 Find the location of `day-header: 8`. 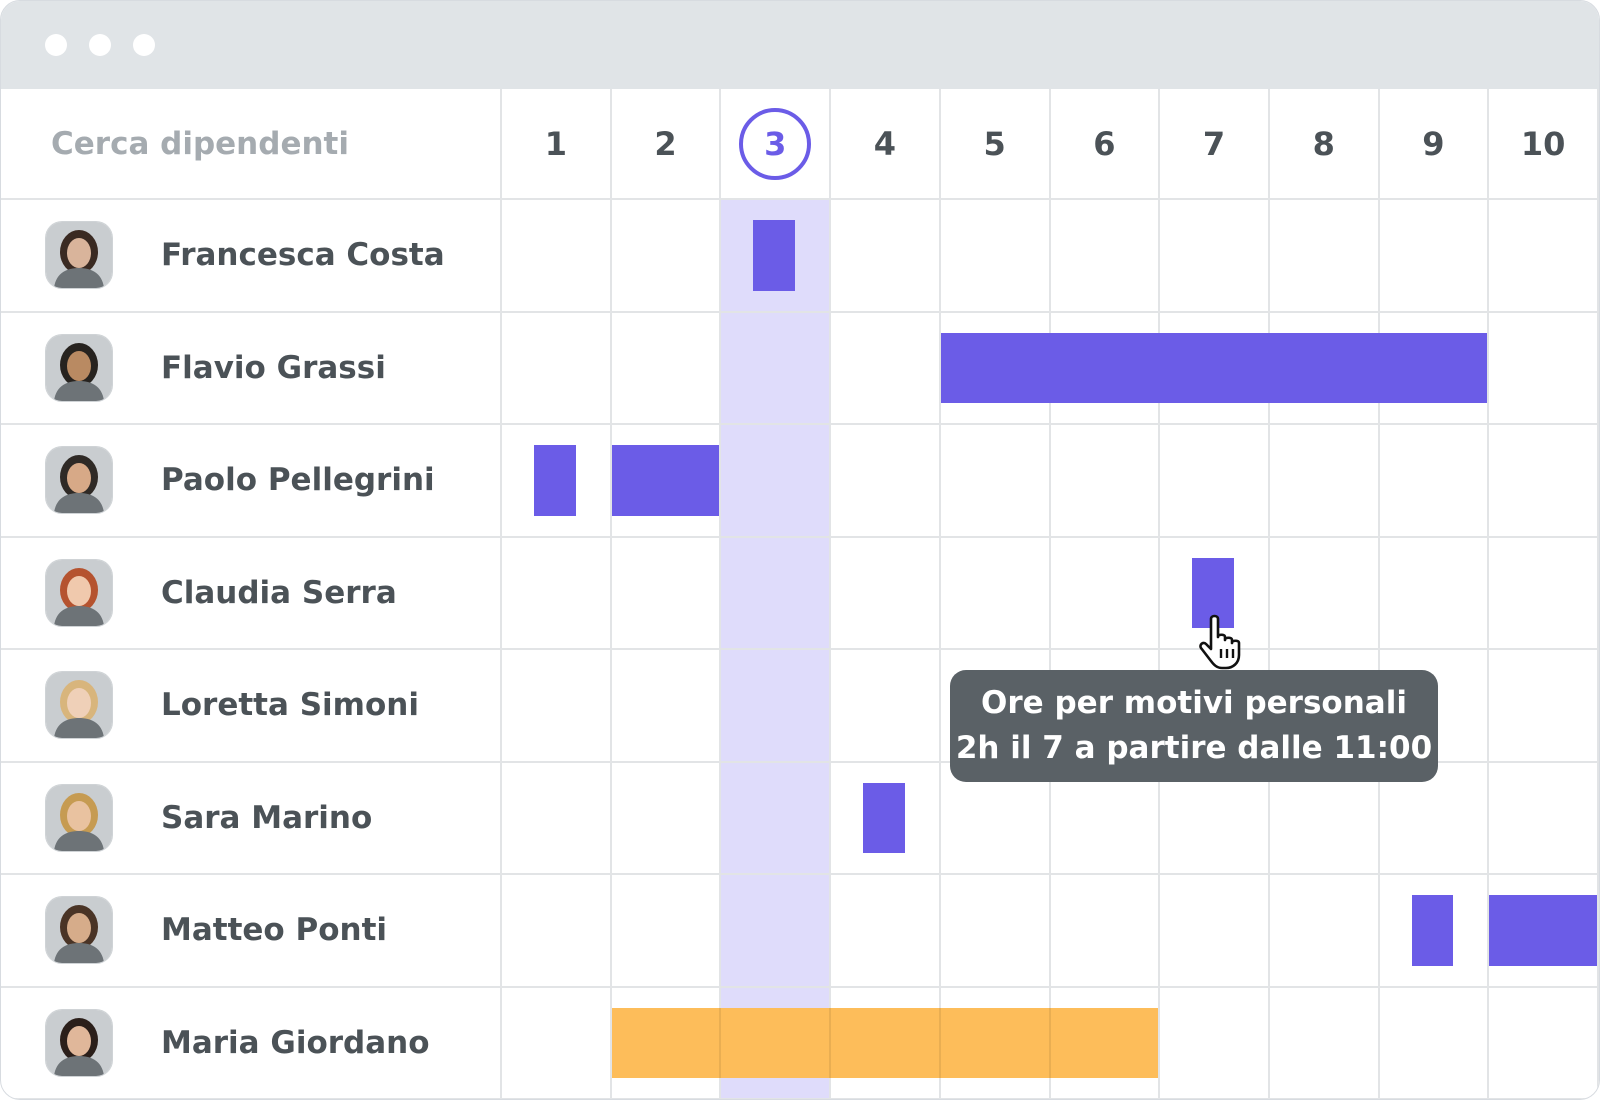

day-header: 8 is located at coordinates (1324, 144).